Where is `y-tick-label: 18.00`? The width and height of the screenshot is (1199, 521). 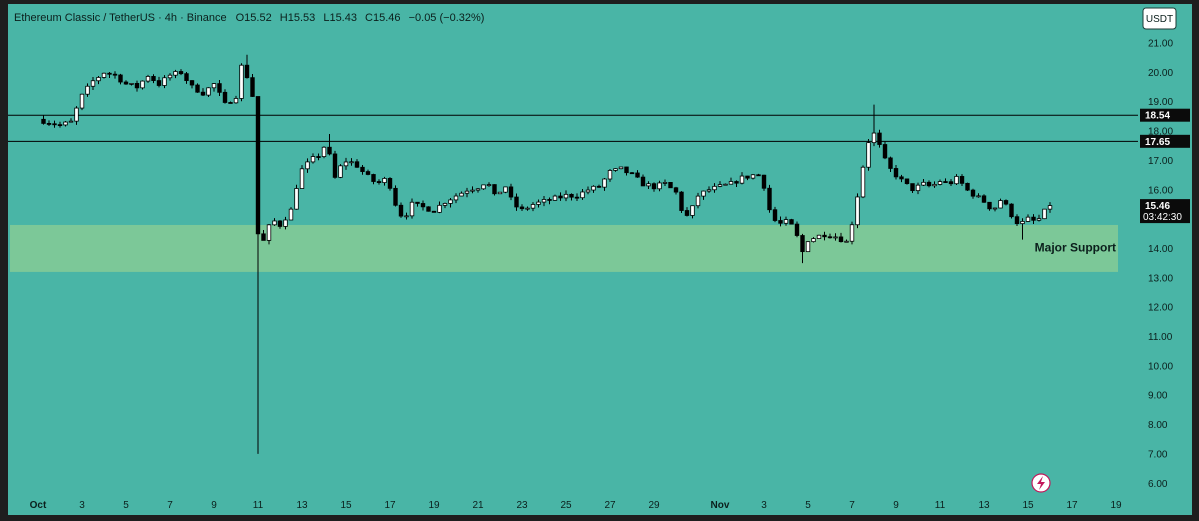
y-tick-label: 18.00 is located at coordinates (1160, 132).